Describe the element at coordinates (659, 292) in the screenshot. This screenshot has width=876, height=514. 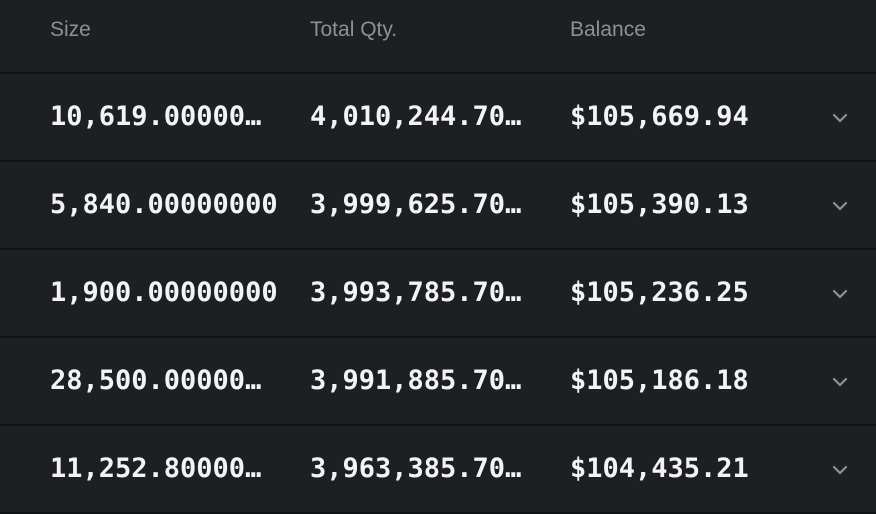
I see `table-cell: $105,236.25` at that location.